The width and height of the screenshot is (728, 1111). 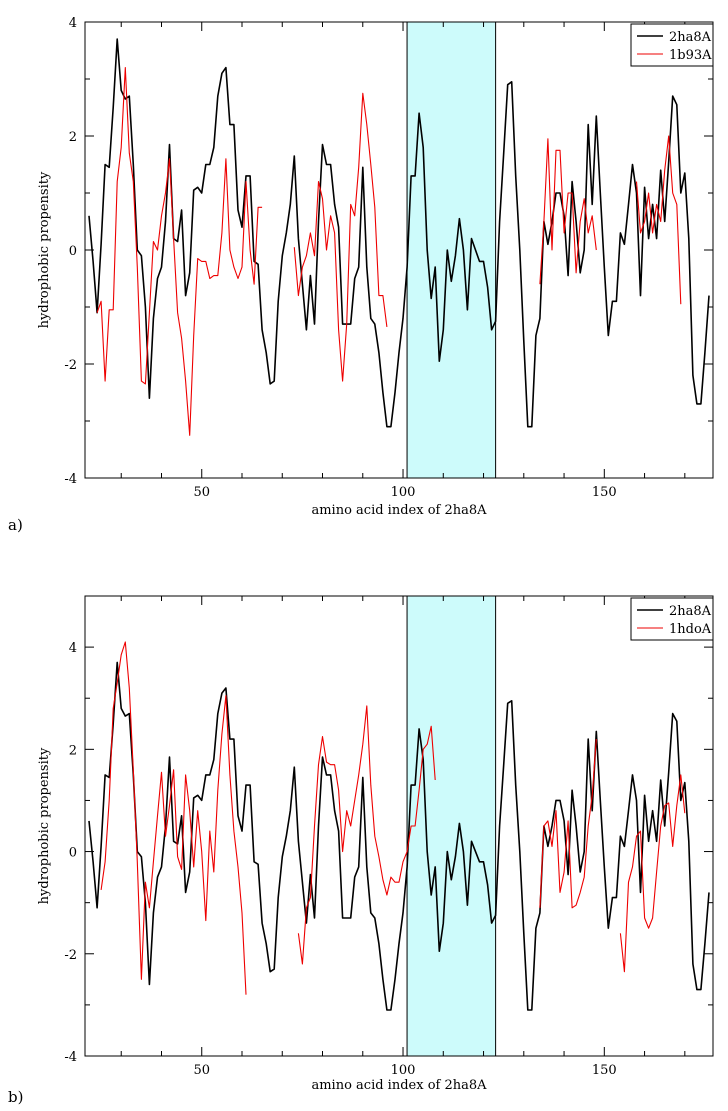 I want to click on panel-label: a), so click(x=15, y=525).